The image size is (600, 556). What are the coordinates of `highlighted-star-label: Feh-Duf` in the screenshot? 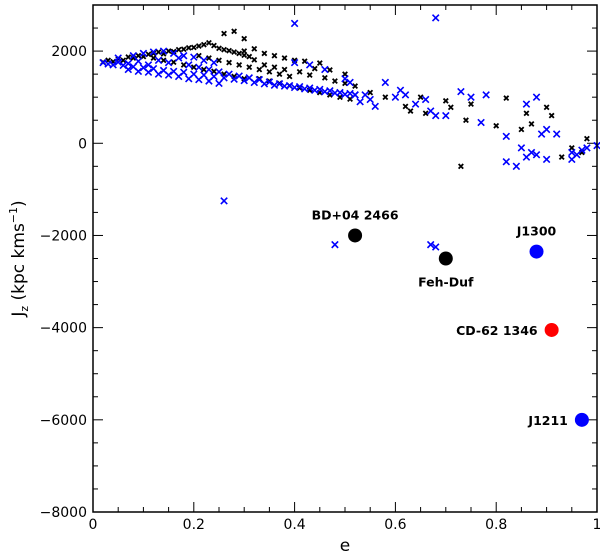 It's located at (446, 282).